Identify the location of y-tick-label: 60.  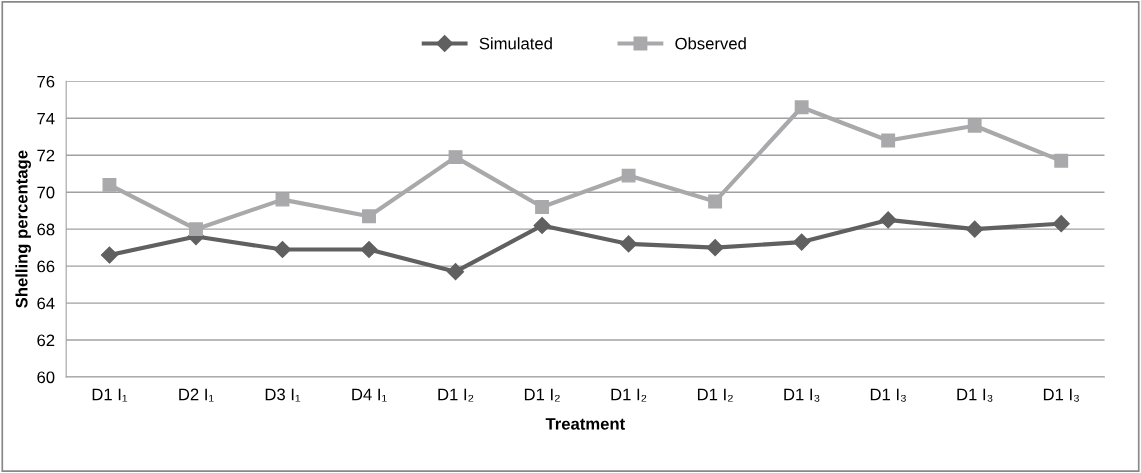
(46, 377).